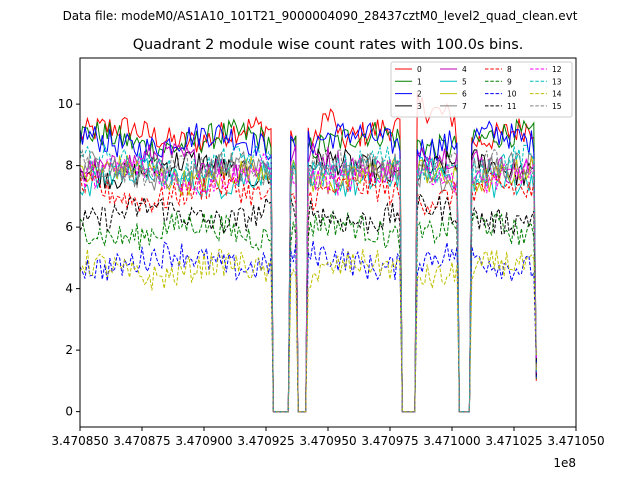 The width and height of the screenshot is (640, 480). Describe the element at coordinates (79, 441) in the screenshot. I see `x-tick-label: 3.470850` at that location.